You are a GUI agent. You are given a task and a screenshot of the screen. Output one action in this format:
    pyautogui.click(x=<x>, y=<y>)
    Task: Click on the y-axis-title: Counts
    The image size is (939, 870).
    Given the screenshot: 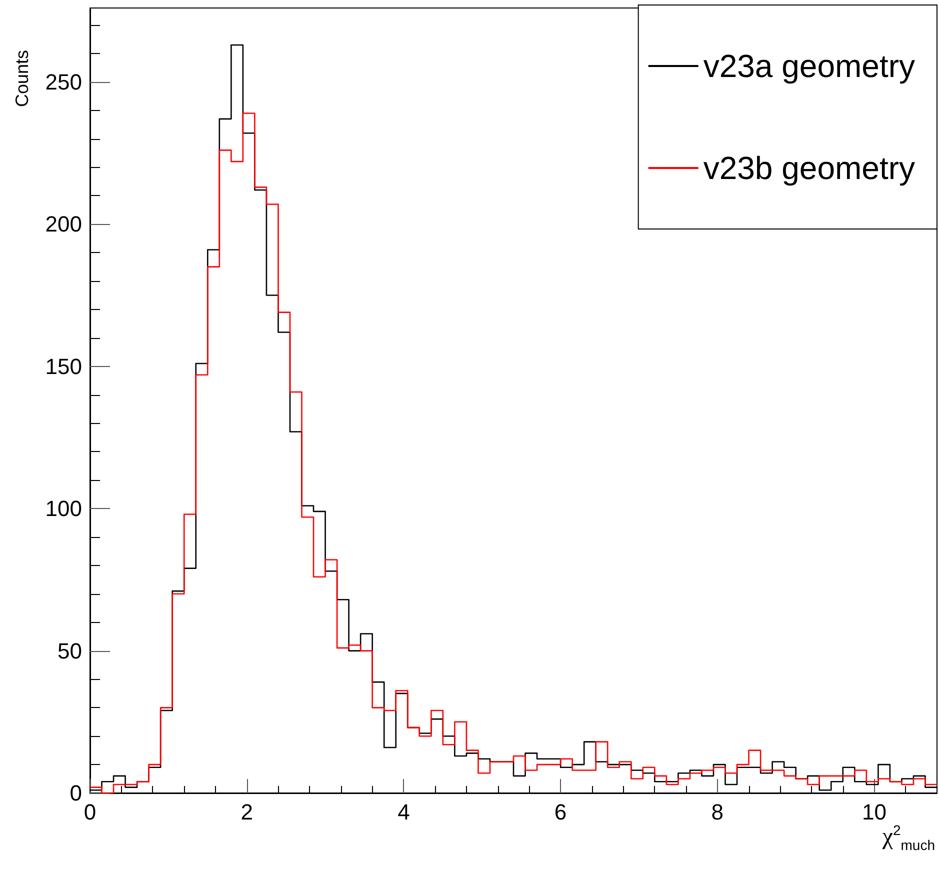 What is the action you would take?
    pyautogui.click(x=22, y=79)
    